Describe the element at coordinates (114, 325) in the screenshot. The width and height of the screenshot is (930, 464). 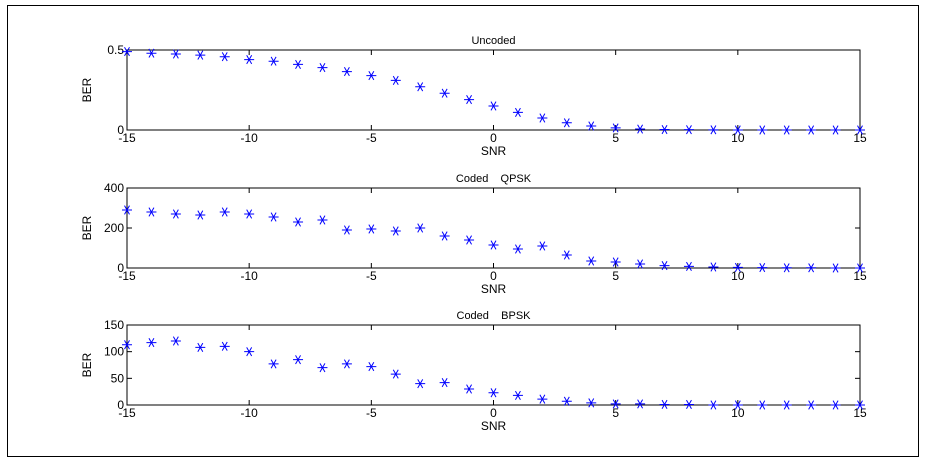
I see `y-tick-label: 150` at that location.